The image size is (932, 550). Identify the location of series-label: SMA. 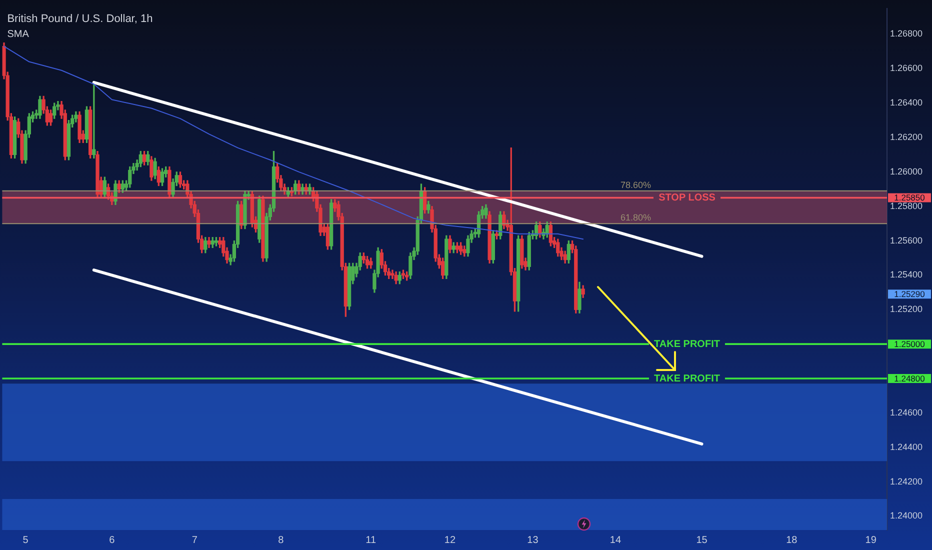
(18, 34).